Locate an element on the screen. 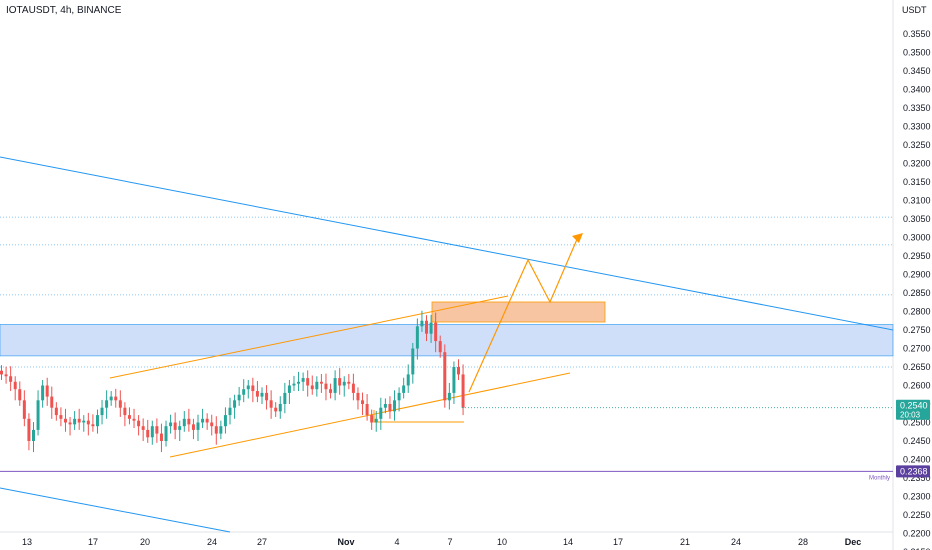  monthly-price-tag is located at coordinates (913, 471).